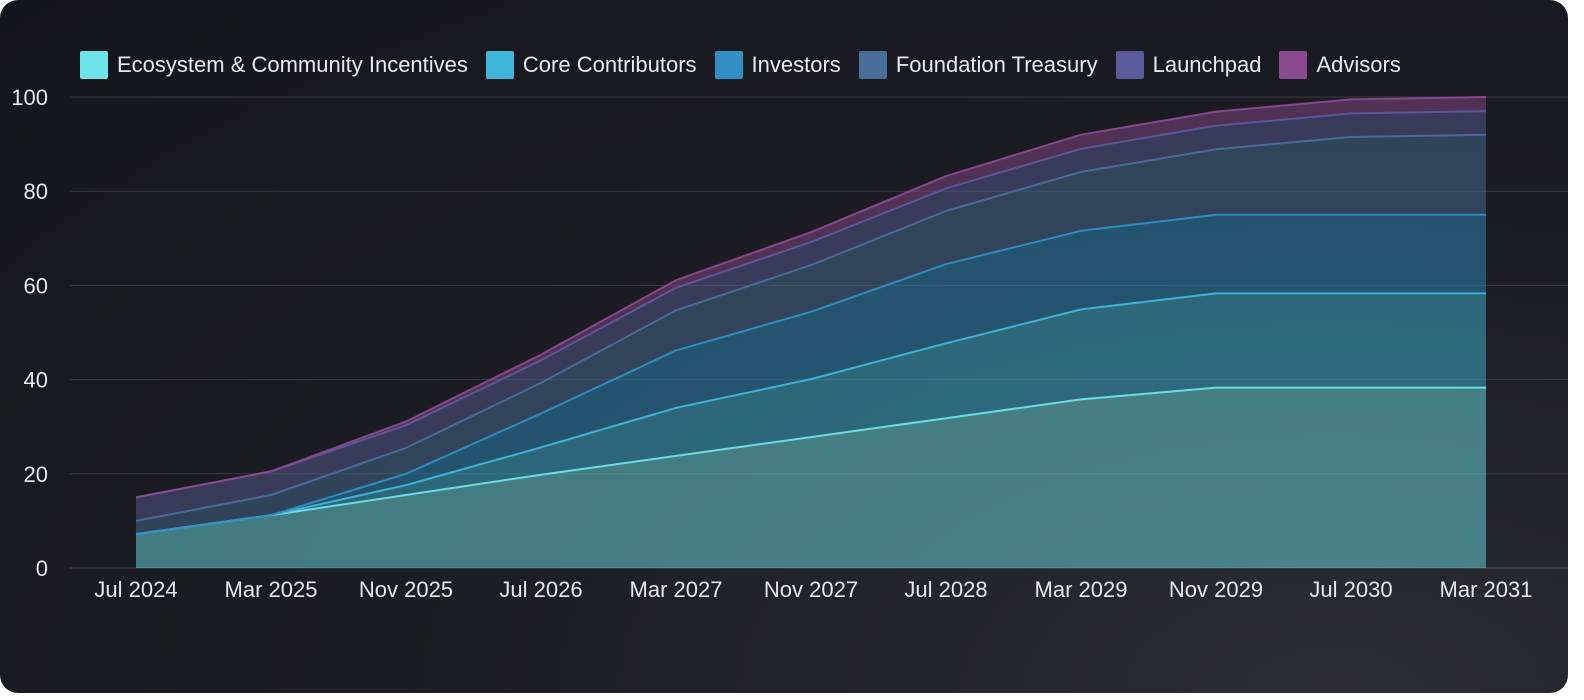 The image size is (1584, 700). Describe the element at coordinates (1350, 589) in the screenshot. I see `x-tick-label-9: Jul 2030` at that location.